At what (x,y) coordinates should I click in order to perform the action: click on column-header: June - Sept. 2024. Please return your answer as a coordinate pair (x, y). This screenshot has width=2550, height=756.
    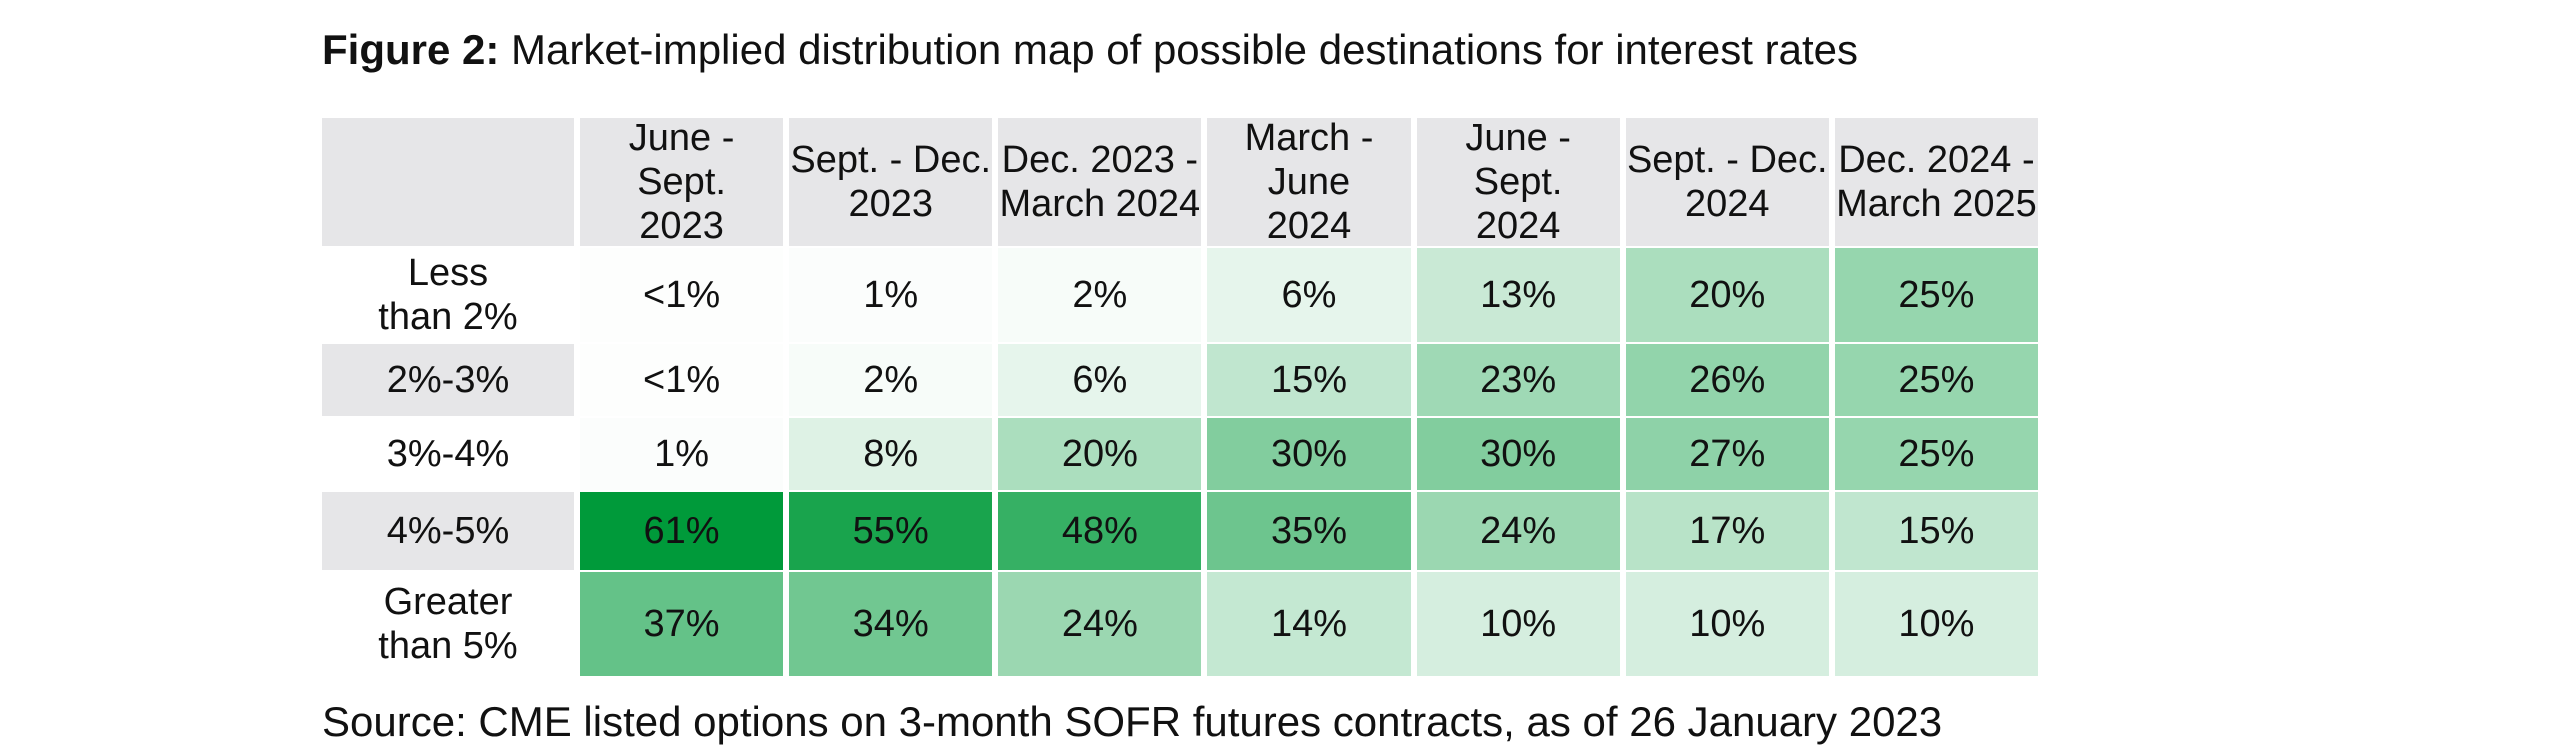
    Looking at the image, I should click on (1518, 182).